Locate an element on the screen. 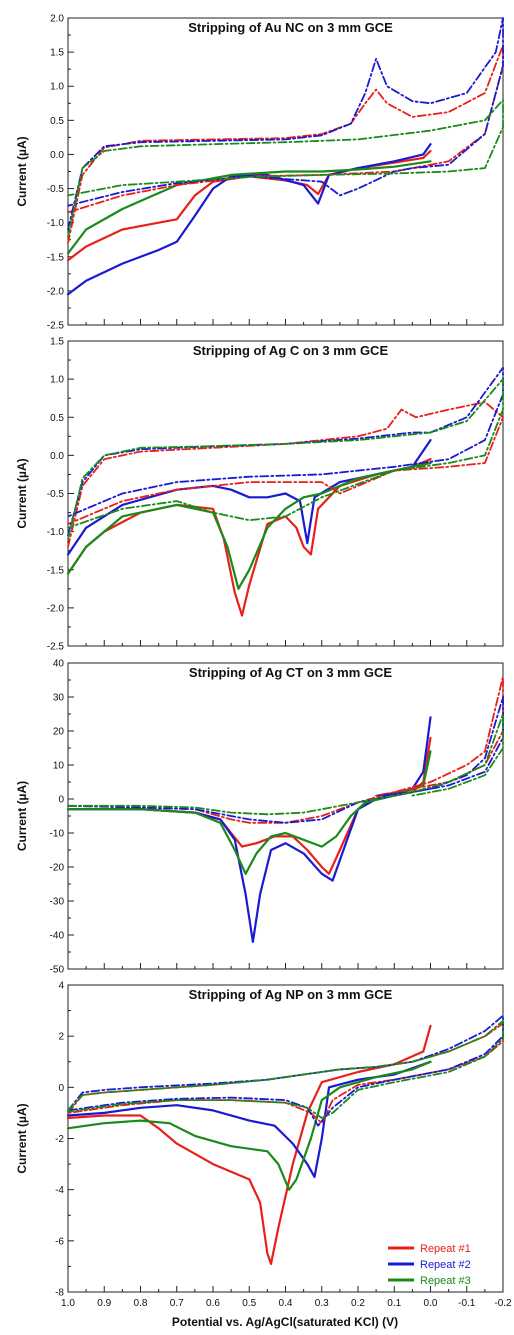 The height and width of the screenshot is (1335, 514). legend-label: Repeat #1 is located at coordinates (445, 1249).